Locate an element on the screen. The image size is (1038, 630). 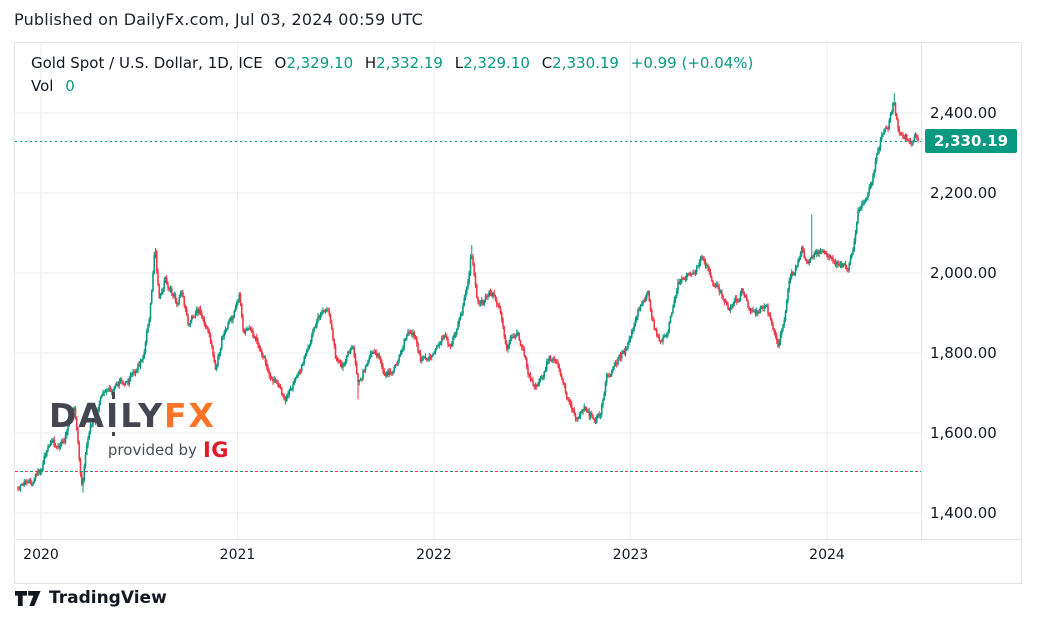
time-axis: 2020 2021 2022 2023 2024 is located at coordinates (518, 561).